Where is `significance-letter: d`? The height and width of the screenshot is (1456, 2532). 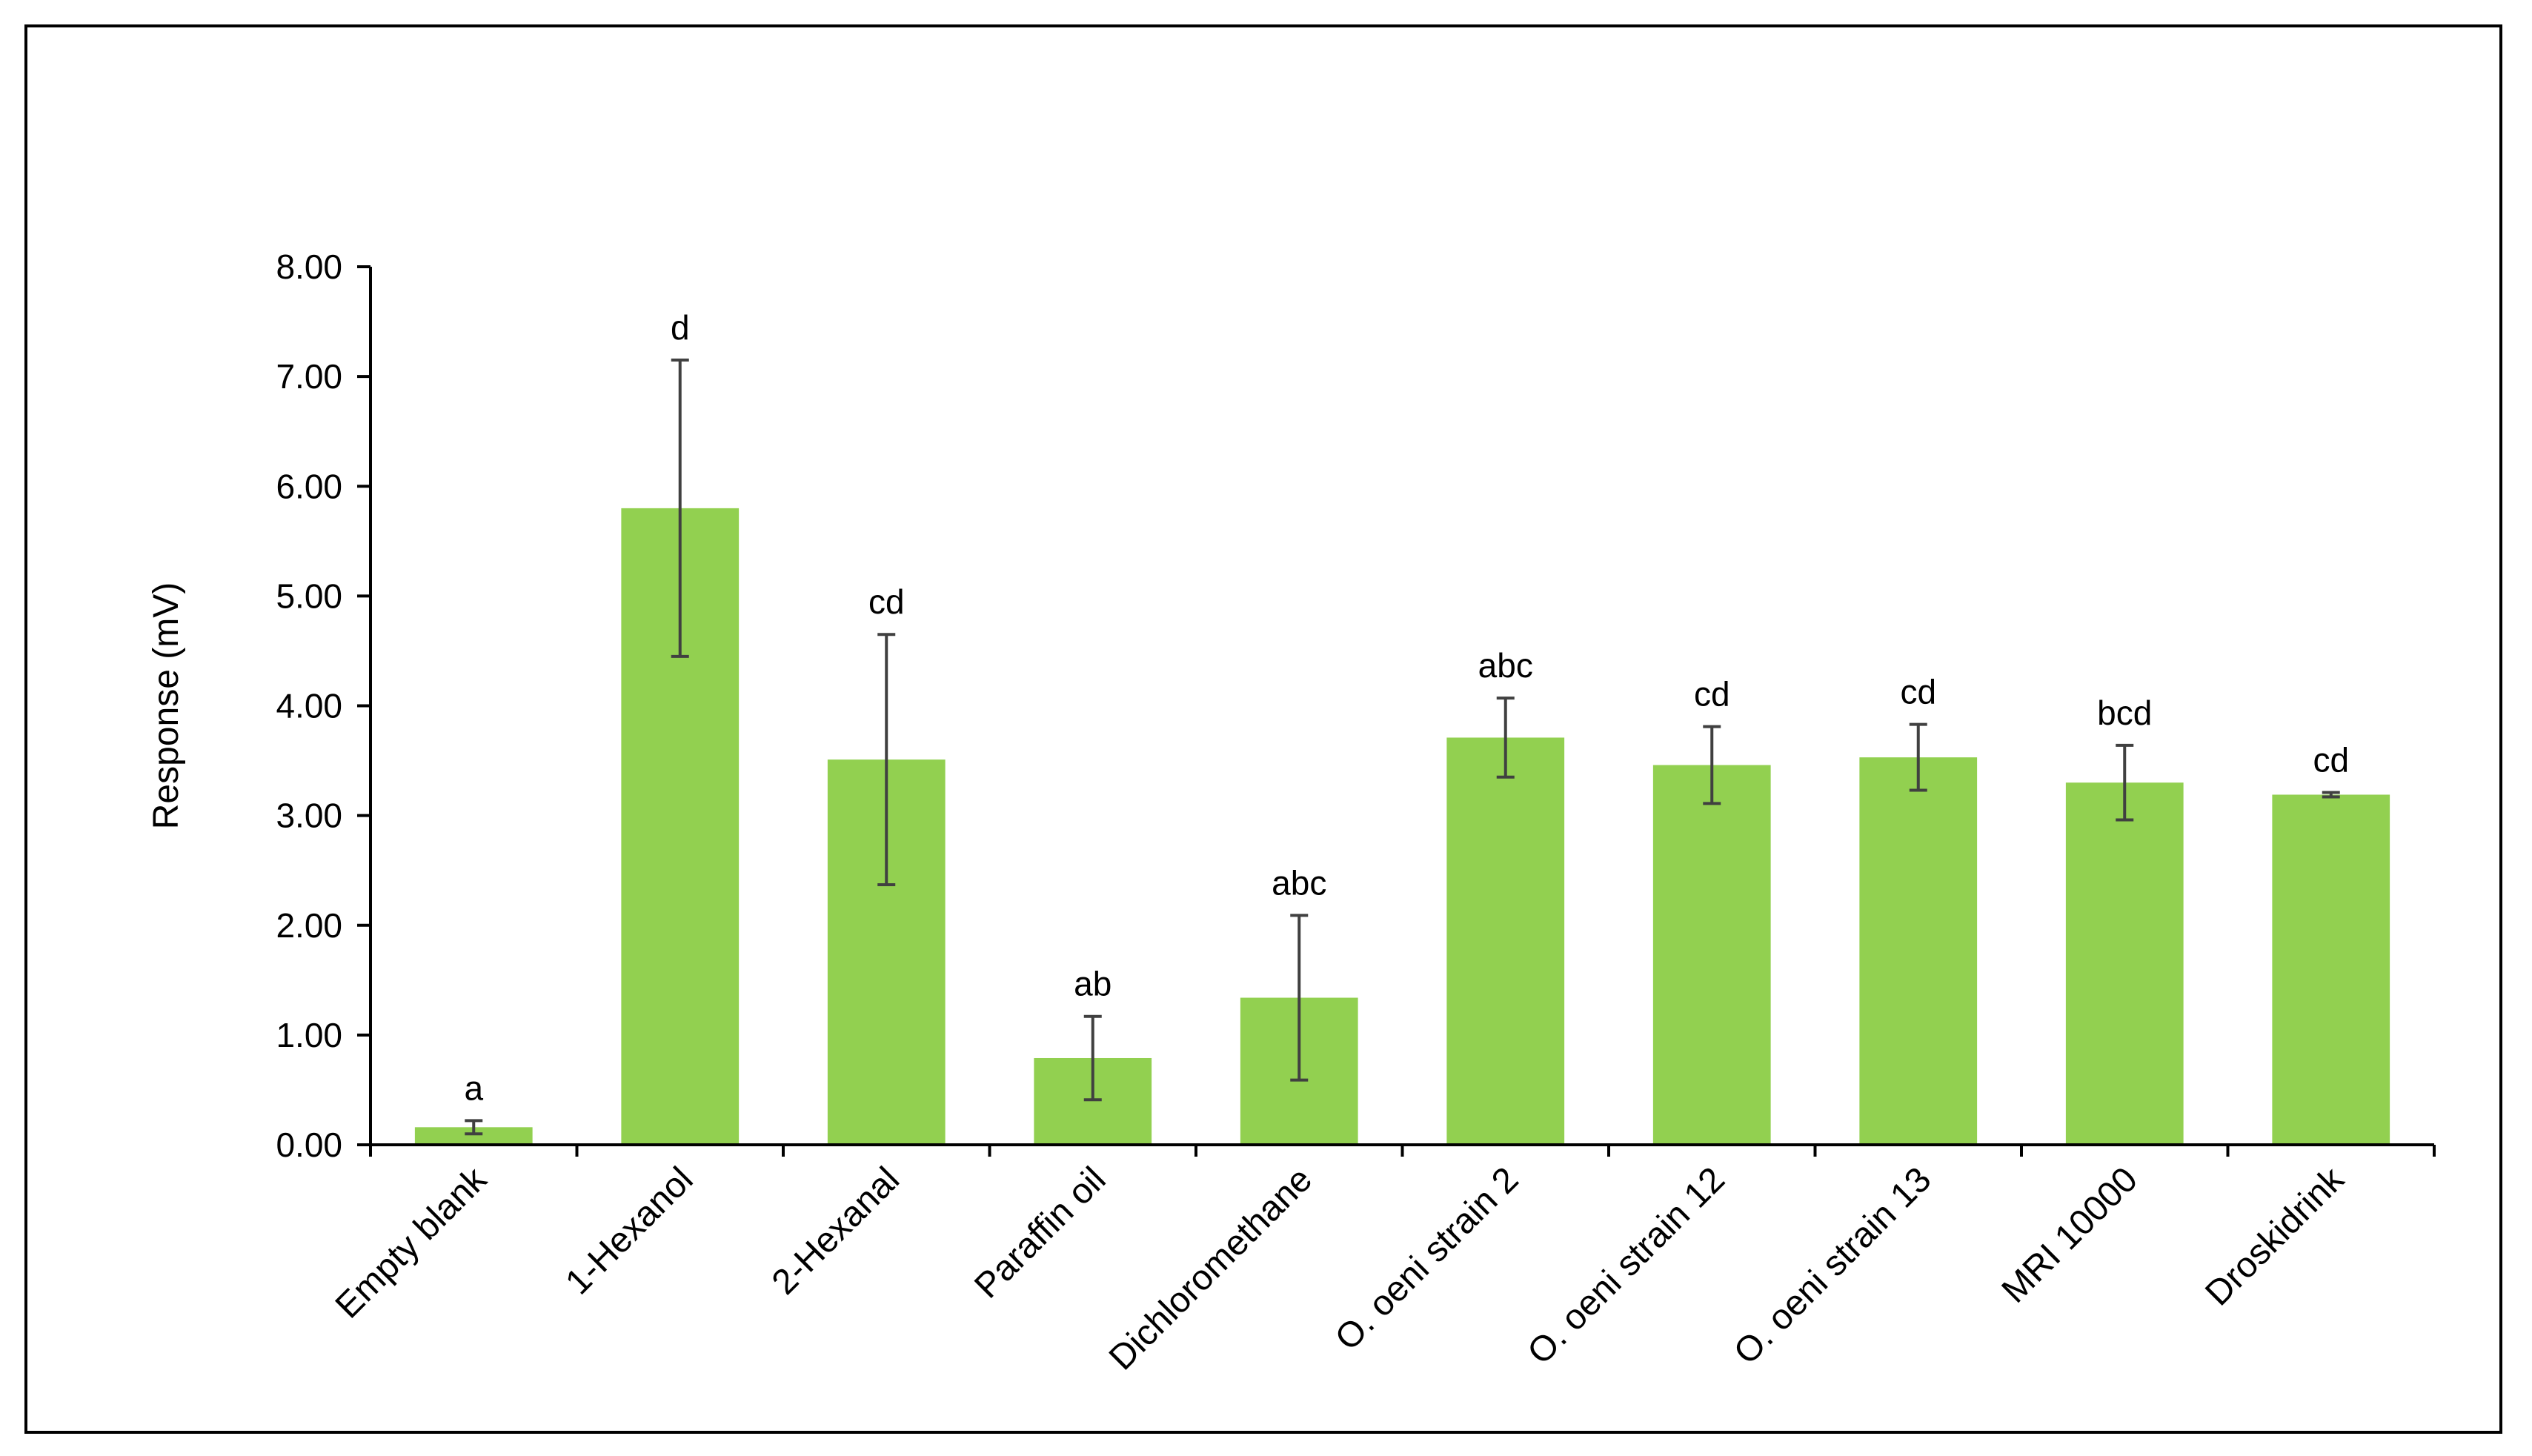 significance-letter: d is located at coordinates (680, 327).